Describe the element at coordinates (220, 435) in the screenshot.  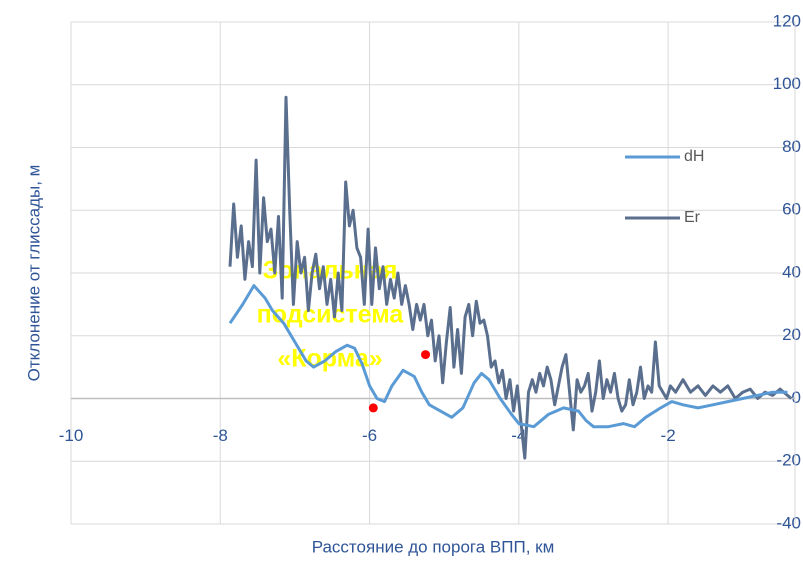
I see `x-tick-label: -8` at that location.